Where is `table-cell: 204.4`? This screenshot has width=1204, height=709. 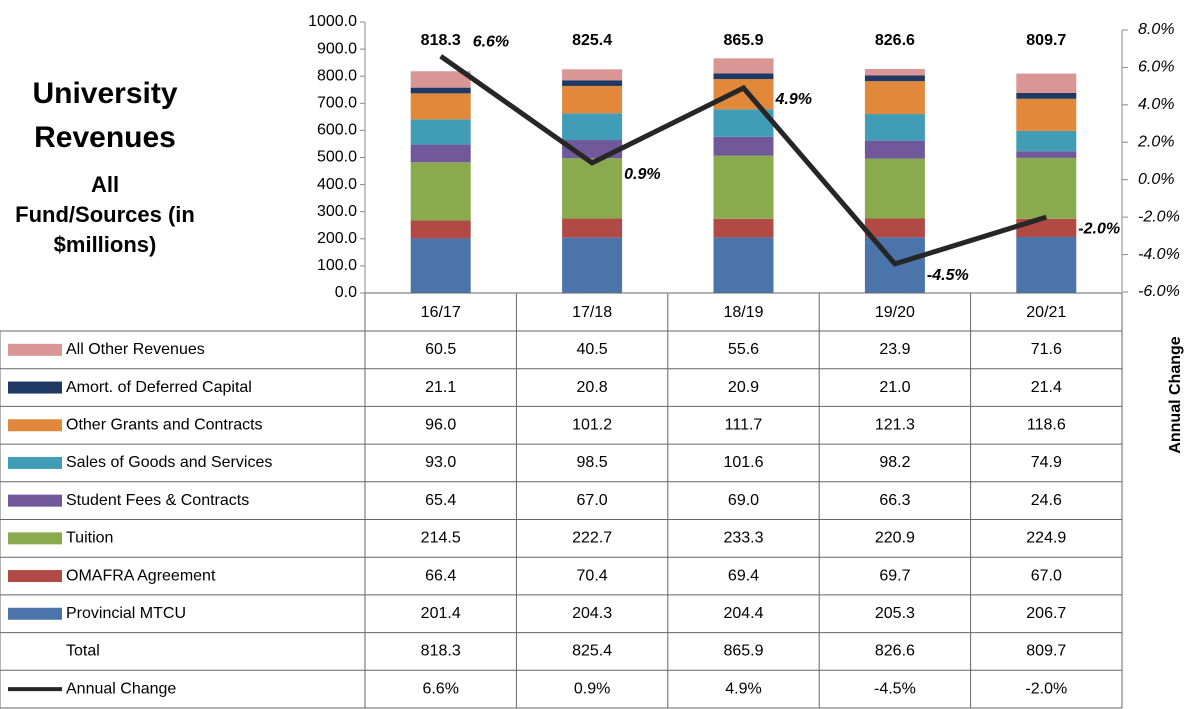
table-cell: 204.4 is located at coordinates (743, 613).